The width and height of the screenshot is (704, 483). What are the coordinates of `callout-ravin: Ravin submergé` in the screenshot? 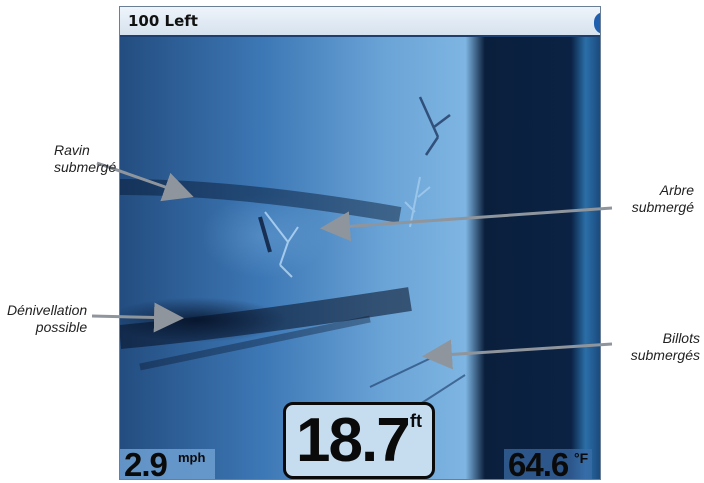 It's located at (85, 159).